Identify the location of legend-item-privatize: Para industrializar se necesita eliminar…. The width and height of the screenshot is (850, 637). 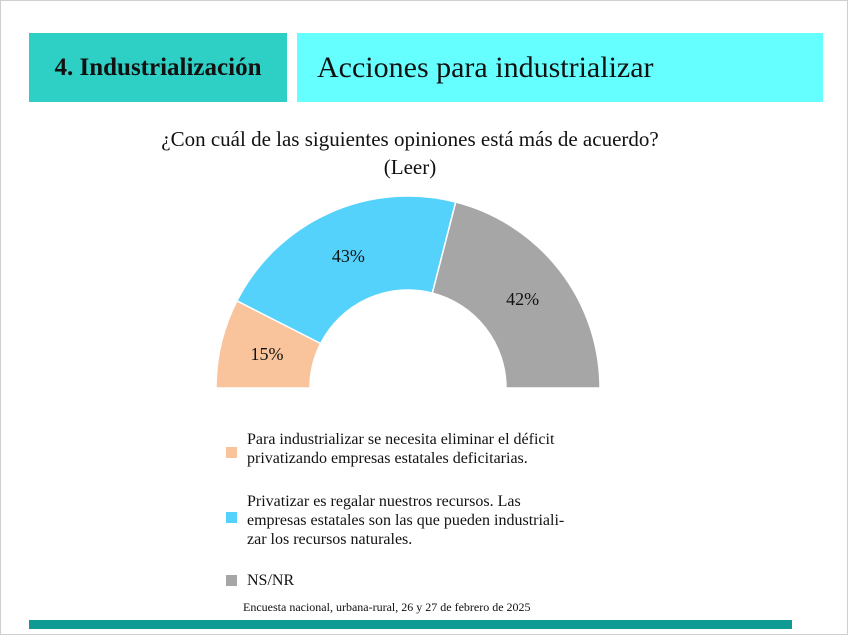
(416, 449).